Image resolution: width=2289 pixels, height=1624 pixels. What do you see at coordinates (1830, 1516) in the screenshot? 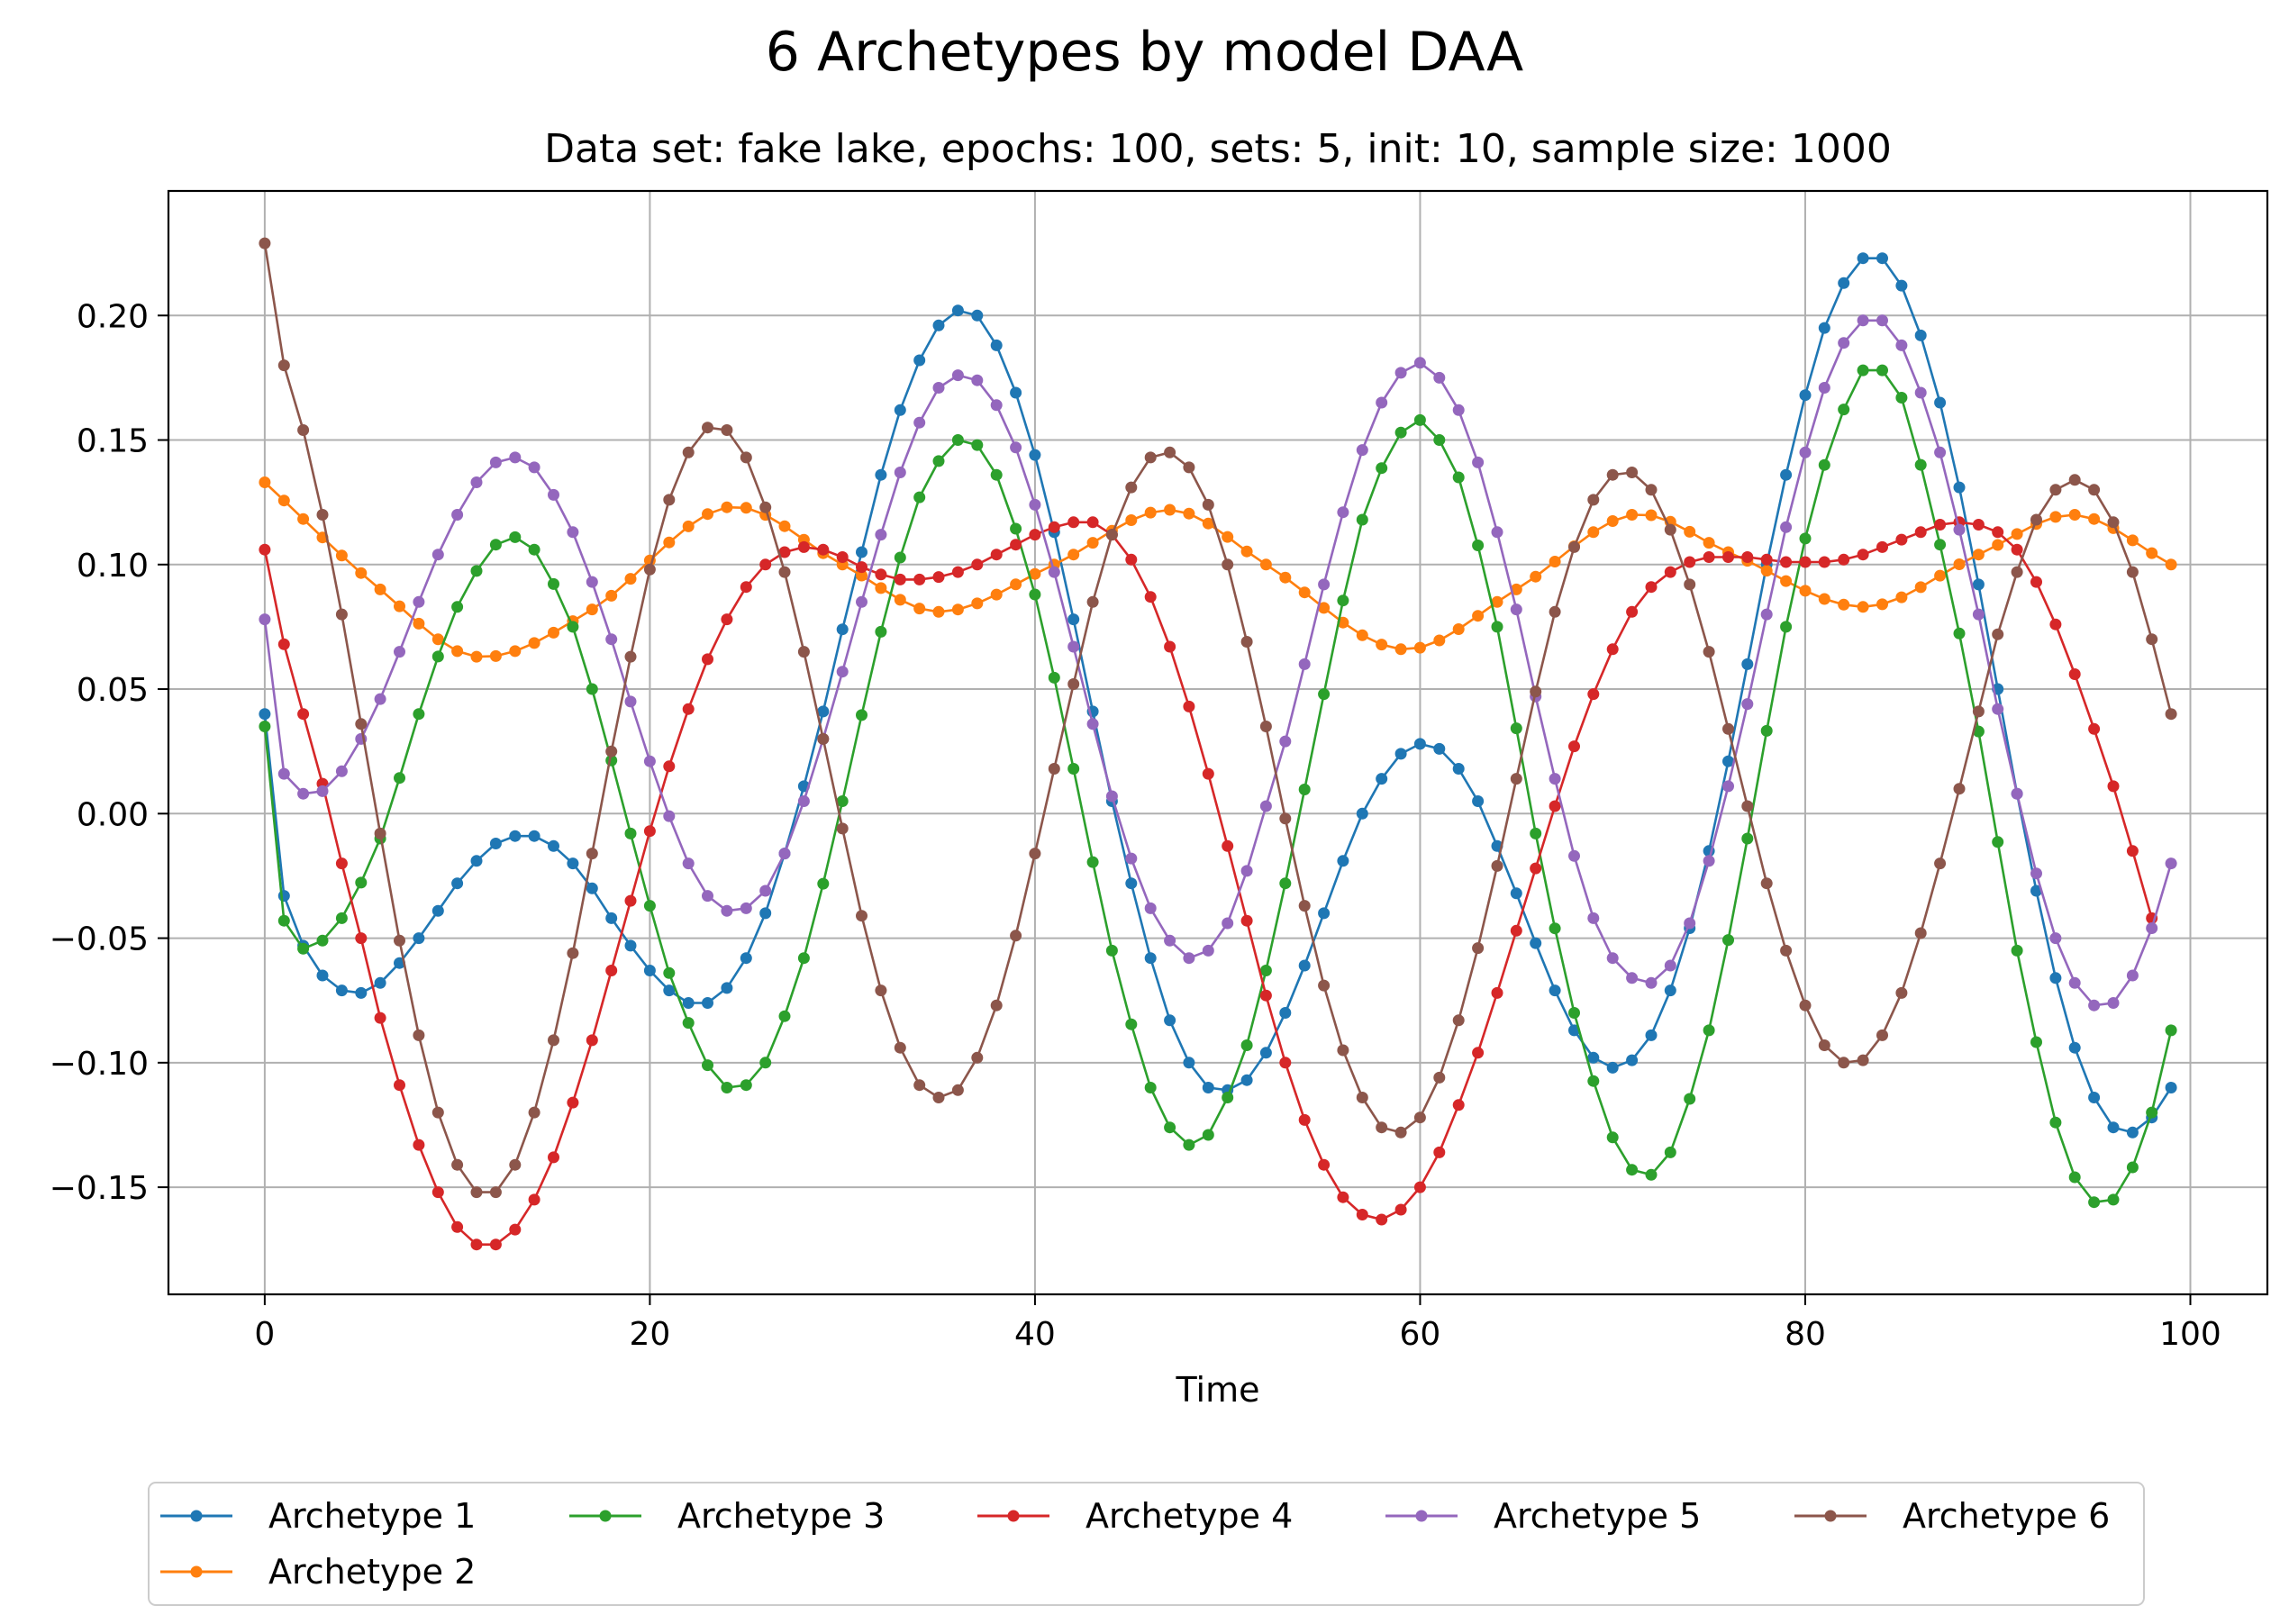
I see `legend-swatch-marker` at bounding box center [1830, 1516].